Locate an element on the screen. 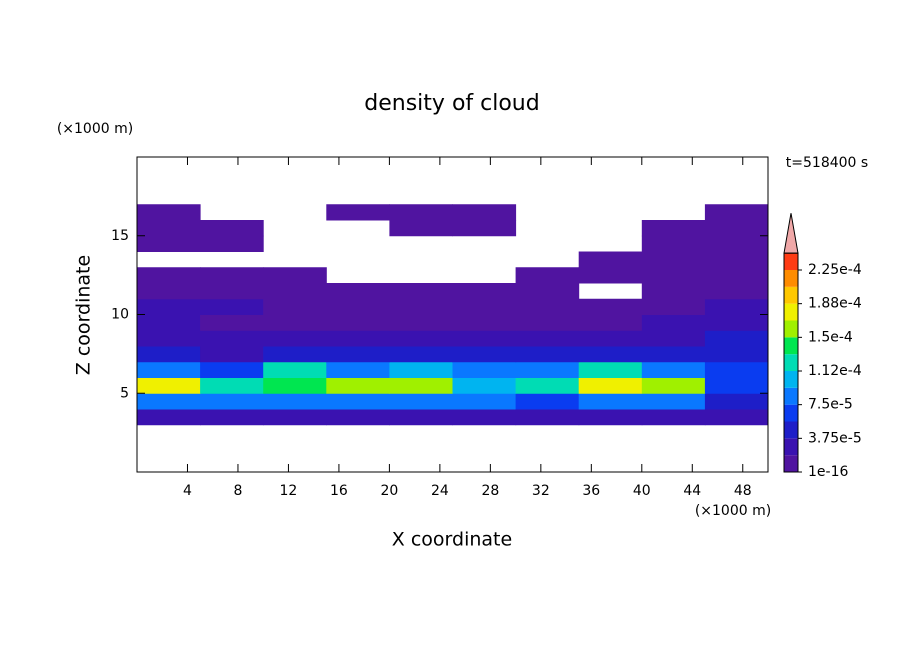  x-tick-label: 32 is located at coordinates (541, 491).